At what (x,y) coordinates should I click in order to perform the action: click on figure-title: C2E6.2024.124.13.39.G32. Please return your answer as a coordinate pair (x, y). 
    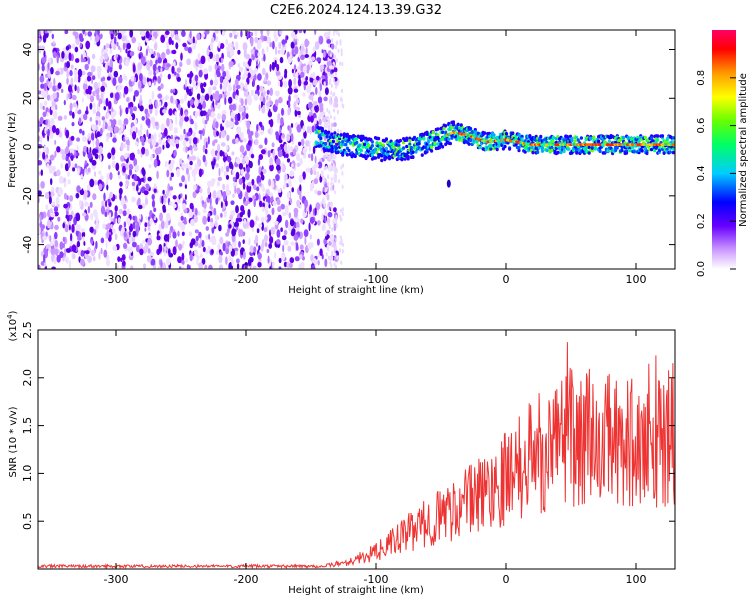
    Looking at the image, I should click on (356, 10).